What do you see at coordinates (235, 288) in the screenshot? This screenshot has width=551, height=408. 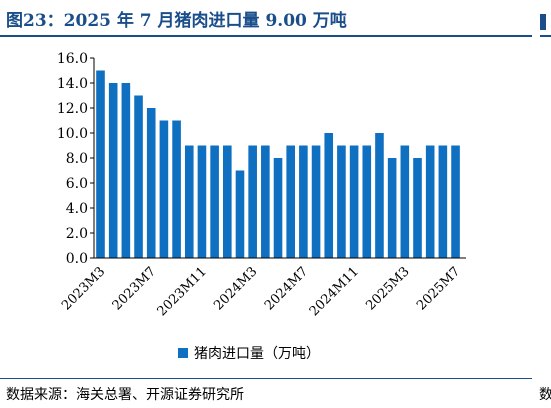 I see `x-tick-label: 2024M3` at bounding box center [235, 288].